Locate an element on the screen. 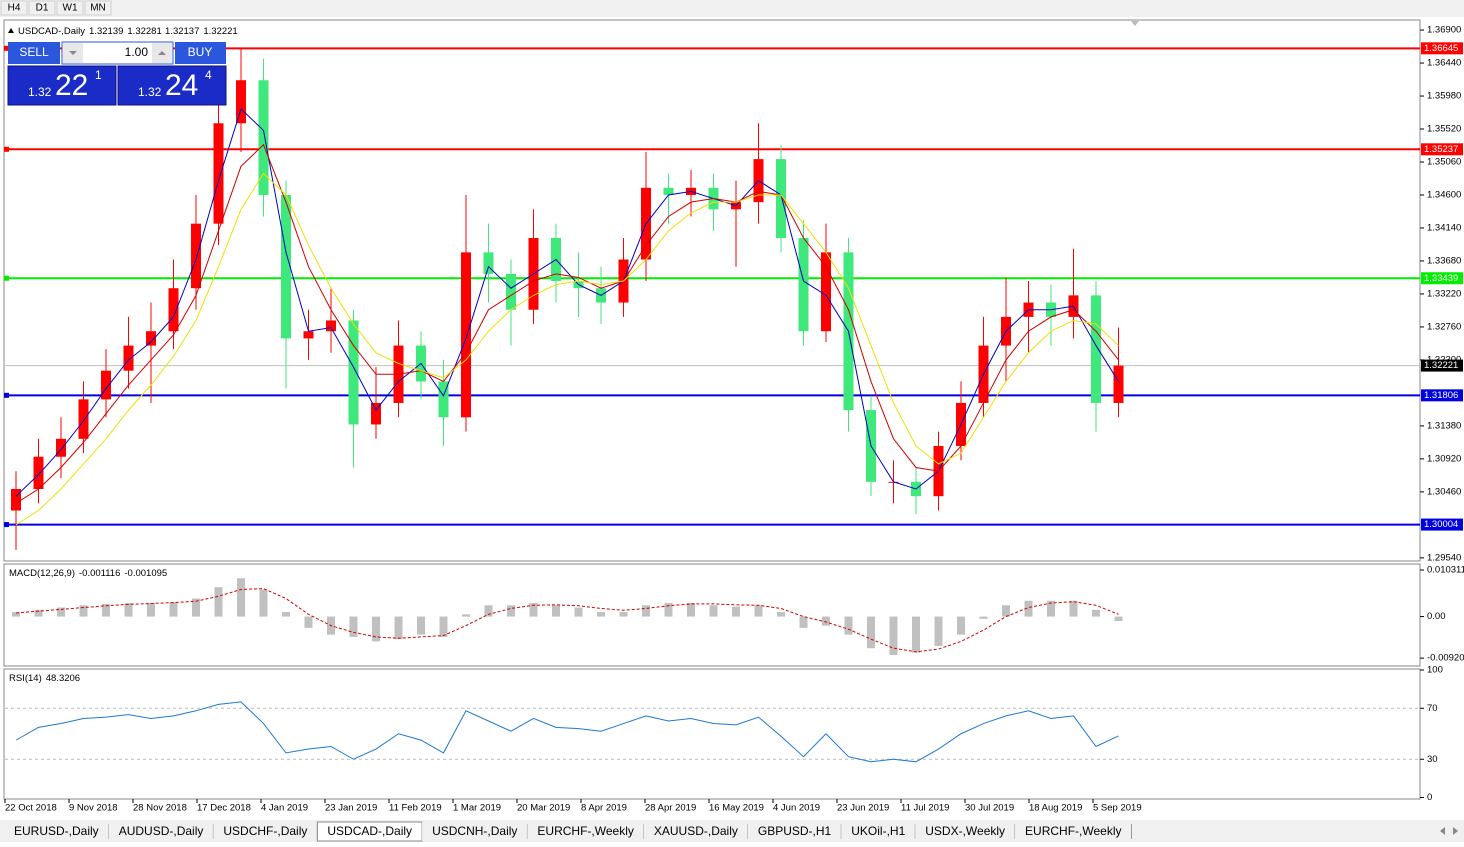  period-label: H4 is located at coordinates (14, 8).